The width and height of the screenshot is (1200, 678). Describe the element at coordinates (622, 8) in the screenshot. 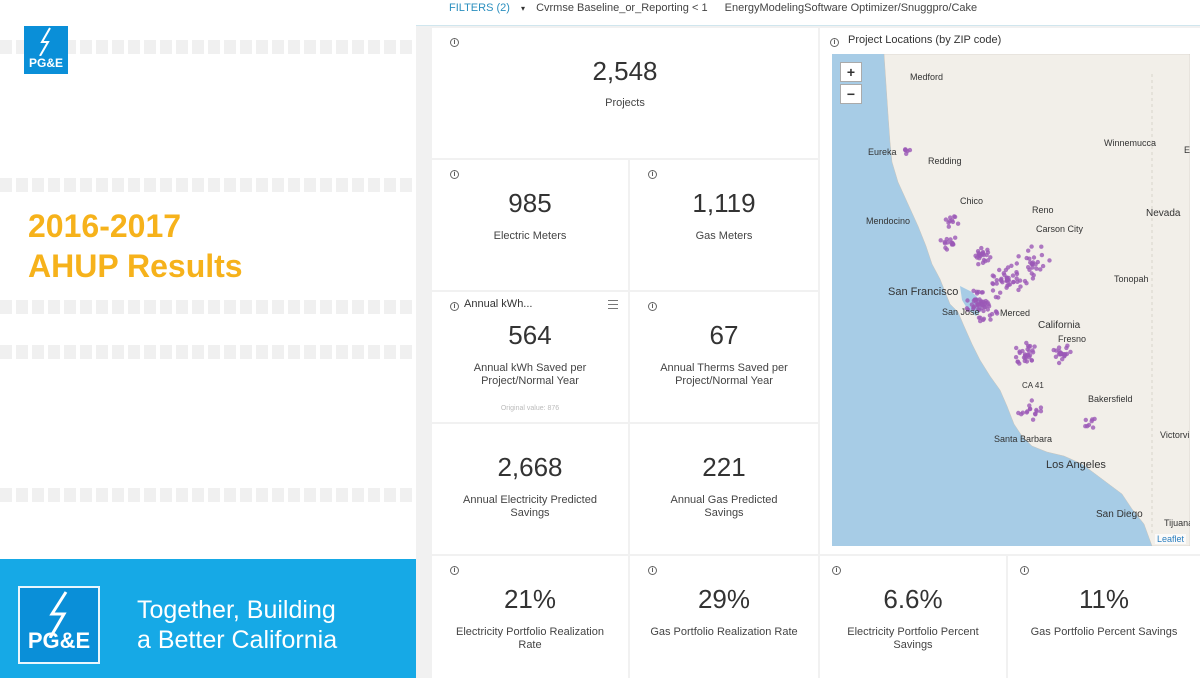

I see `filter-chip: Cvrmse Baseline_or_Reporting < 1` at that location.